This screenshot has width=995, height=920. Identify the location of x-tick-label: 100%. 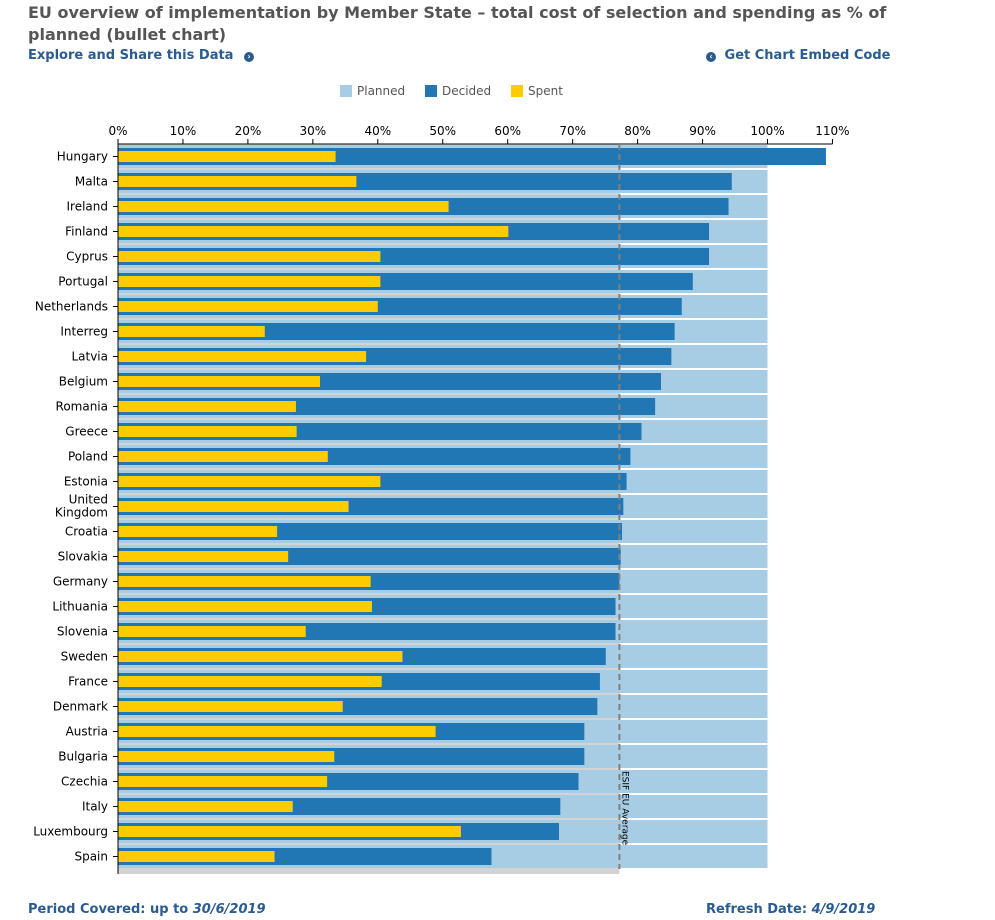
(767, 131).